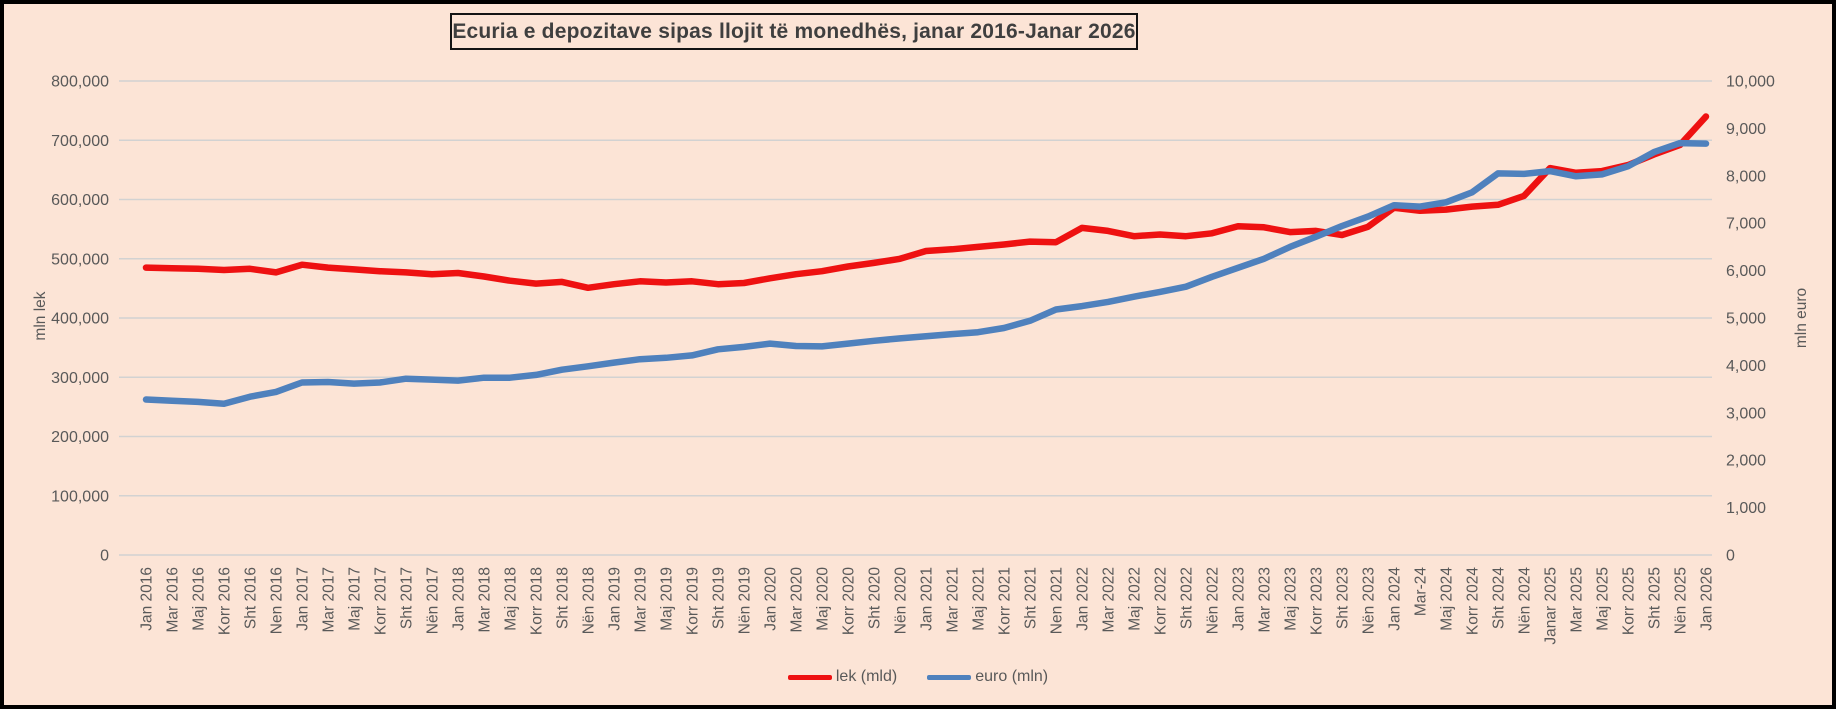  What do you see at coordinates (1343, 598) in the screenshot?
I see `x-axis-tick-label: Sht 2023` at bounding box center [1343, 598].